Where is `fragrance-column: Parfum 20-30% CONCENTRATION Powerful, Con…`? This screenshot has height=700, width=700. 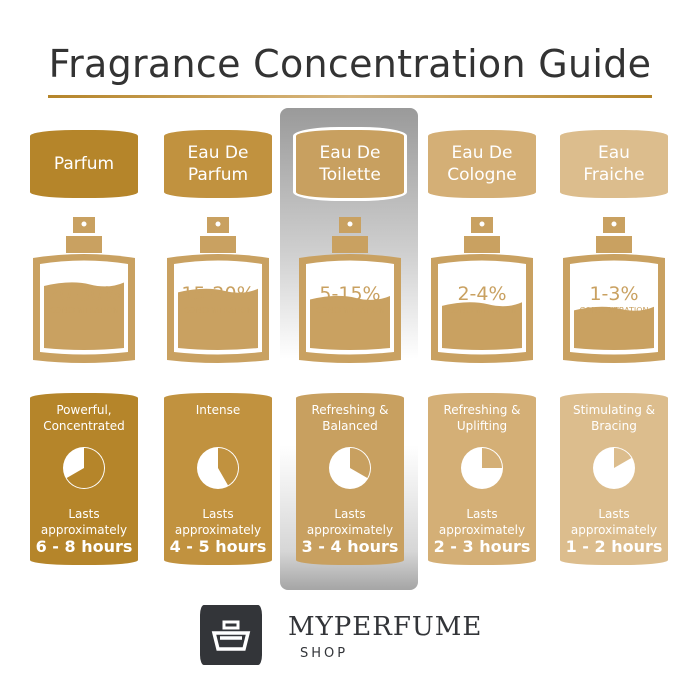
fragrance-column: Parfum 20-30% CONCENTRATION Powerful, Con… is located at coordinates (84, 300).